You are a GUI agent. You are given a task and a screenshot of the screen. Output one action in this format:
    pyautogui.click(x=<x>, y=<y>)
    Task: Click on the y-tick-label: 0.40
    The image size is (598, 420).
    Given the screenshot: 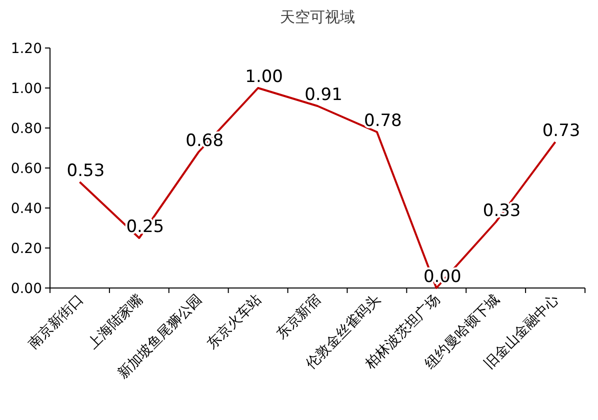 What is the action you would take?
    pyautogui.click(x=26, y=209)
    